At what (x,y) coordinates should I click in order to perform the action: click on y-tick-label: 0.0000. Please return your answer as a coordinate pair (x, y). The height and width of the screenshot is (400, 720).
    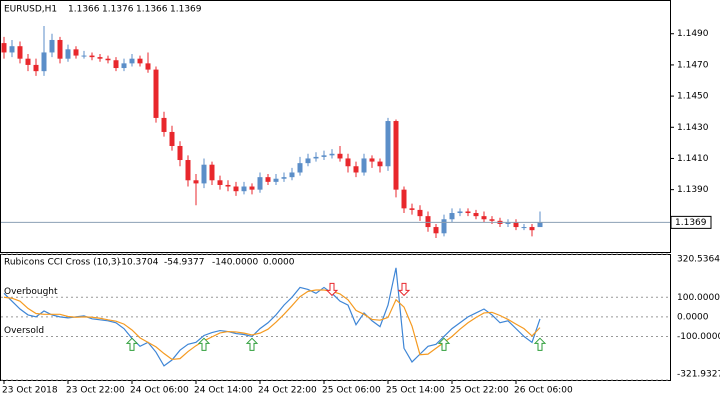
    Looking at the image, I should click on (693, 317).